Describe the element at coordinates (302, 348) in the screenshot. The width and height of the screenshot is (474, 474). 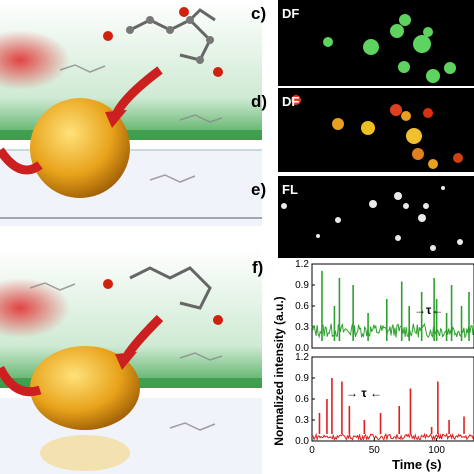
I see `y-tick-label-0-0.0: 0.0` at that location.